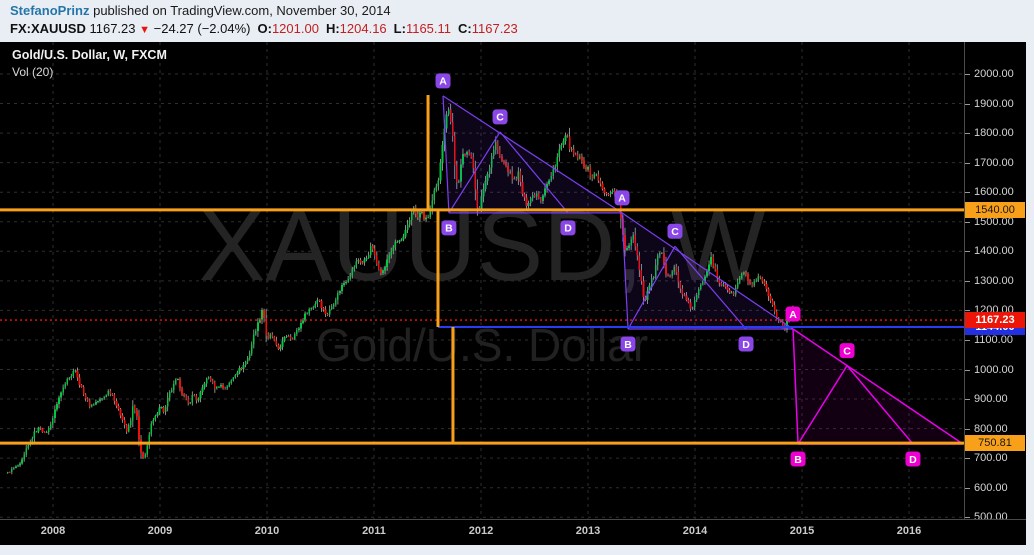  I want to click on abcd-triangle-3-badge-a: A, so click(793, 314).